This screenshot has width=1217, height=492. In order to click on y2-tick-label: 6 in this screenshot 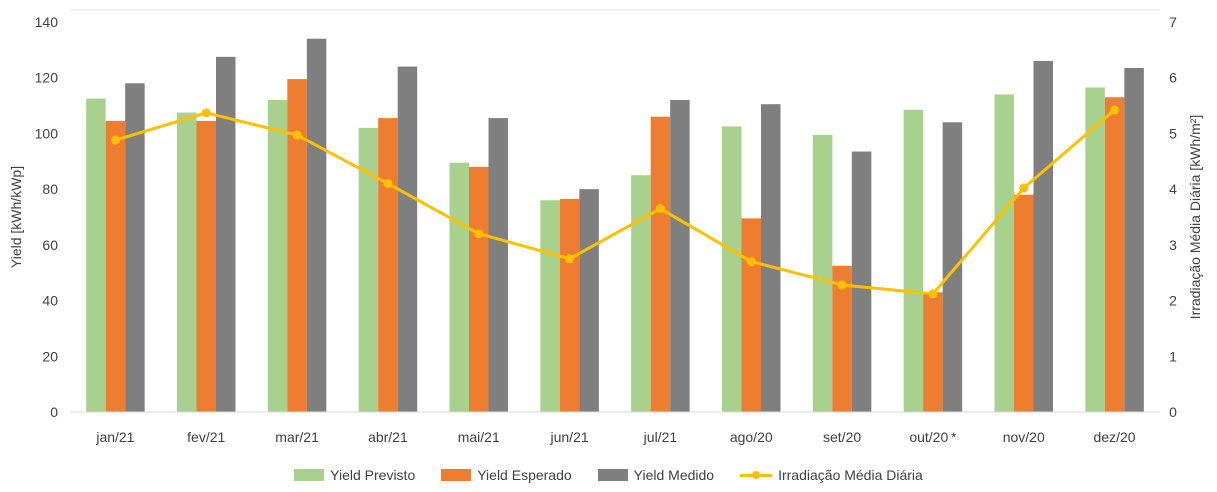, I will do `click(1173, 78)`.